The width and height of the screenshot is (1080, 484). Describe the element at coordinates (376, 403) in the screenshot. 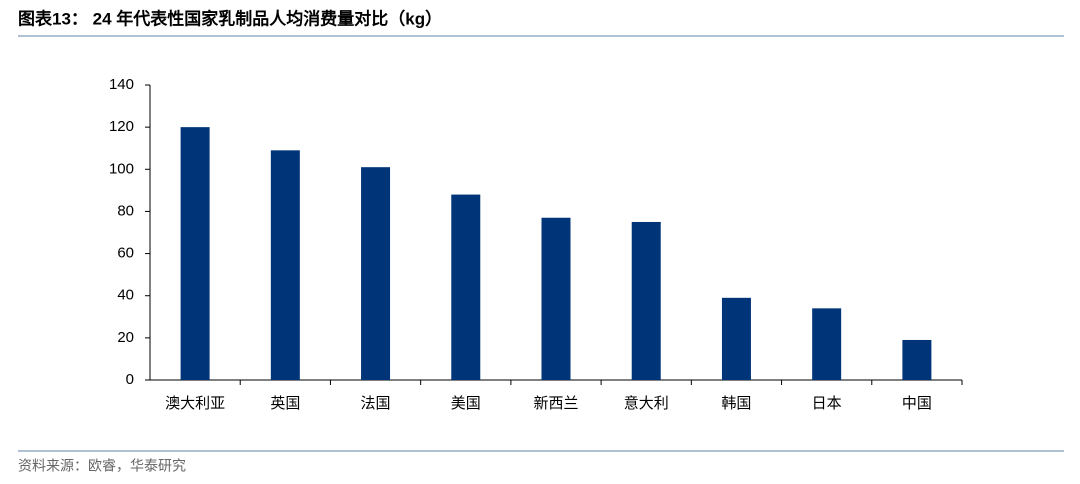

I see `x-tick-label: 法国` at that location.